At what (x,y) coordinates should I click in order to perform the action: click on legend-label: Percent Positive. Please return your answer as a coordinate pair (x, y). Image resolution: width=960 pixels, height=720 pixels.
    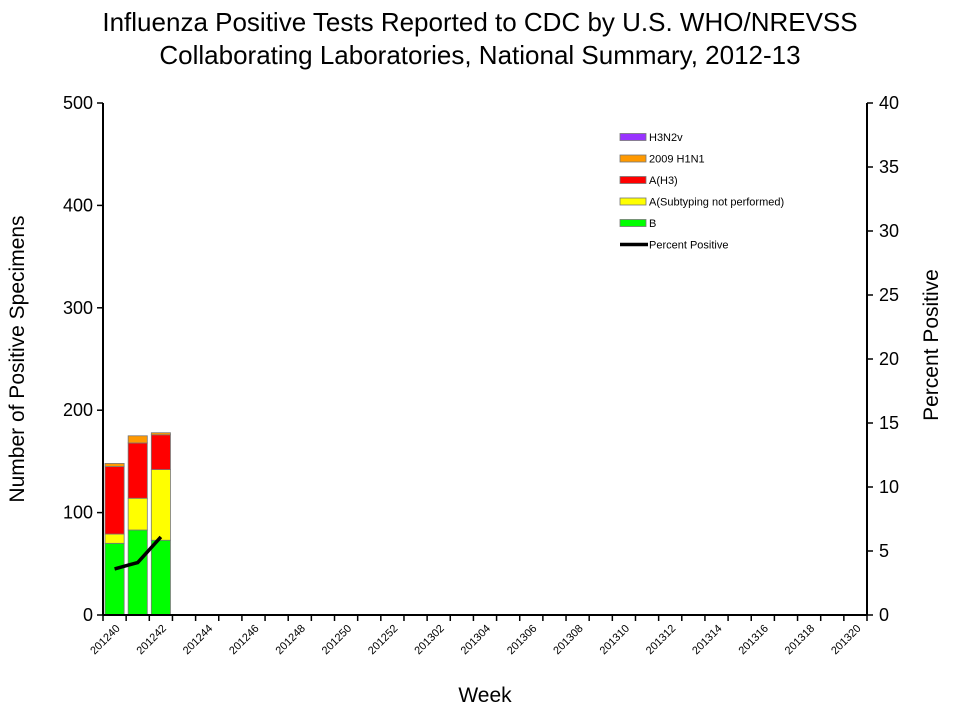
    Looking at the image, I should click on (688, 246).